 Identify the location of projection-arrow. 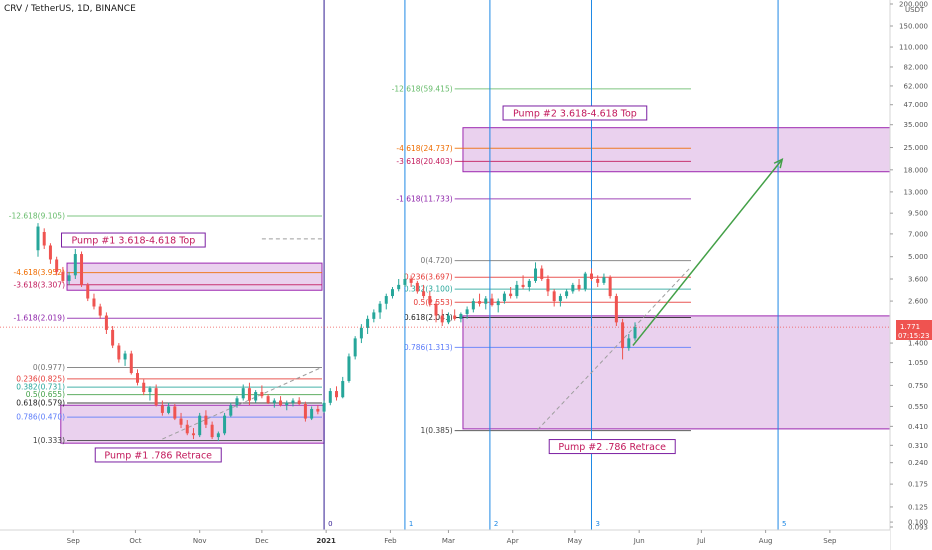
(708, 252).